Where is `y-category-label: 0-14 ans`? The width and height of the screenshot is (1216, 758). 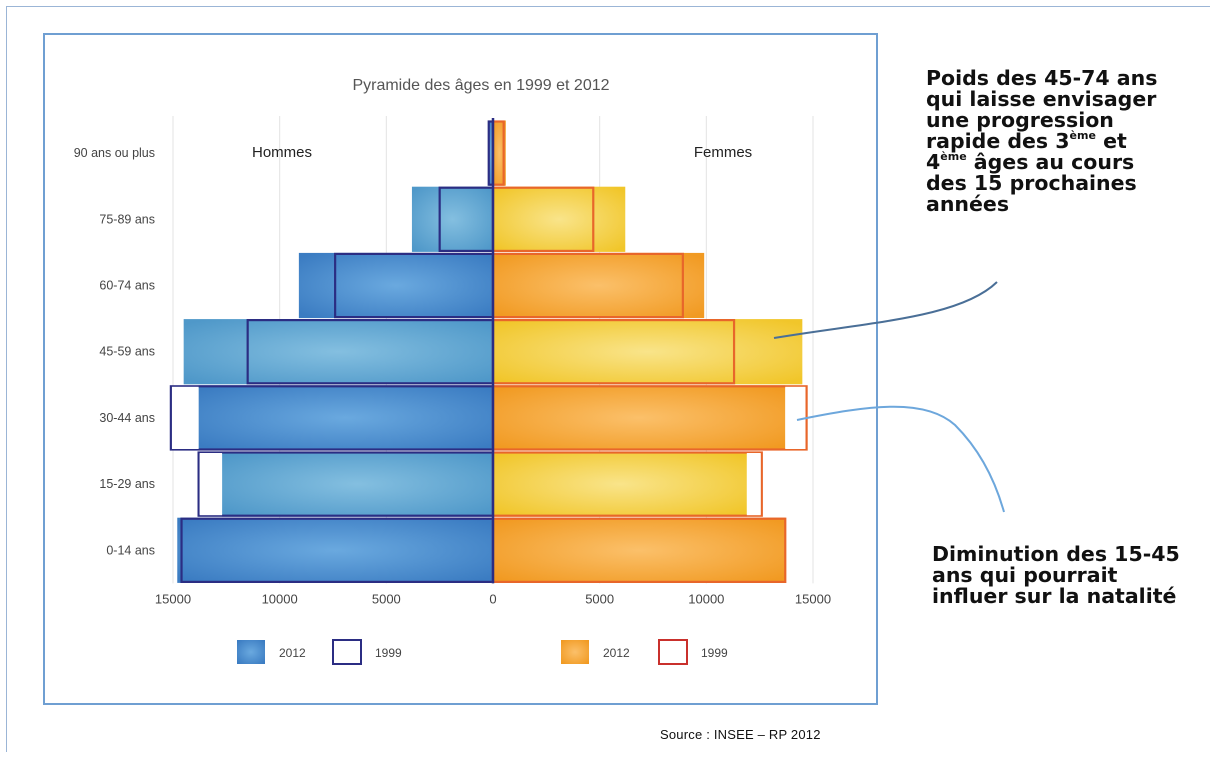 y-category-label: 0-14 ans is located at coordinates (130, 550).